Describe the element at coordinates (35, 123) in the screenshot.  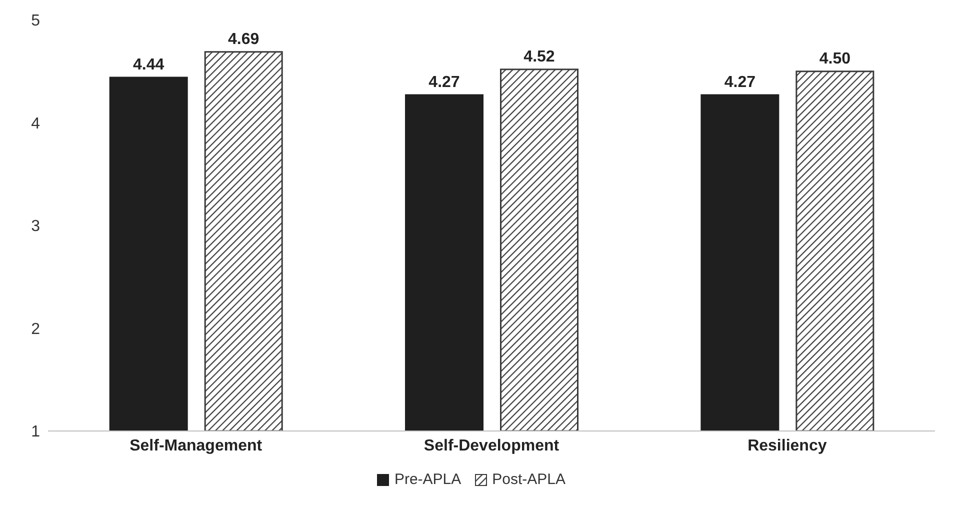
I see `y-tick-label: 4` at that location.